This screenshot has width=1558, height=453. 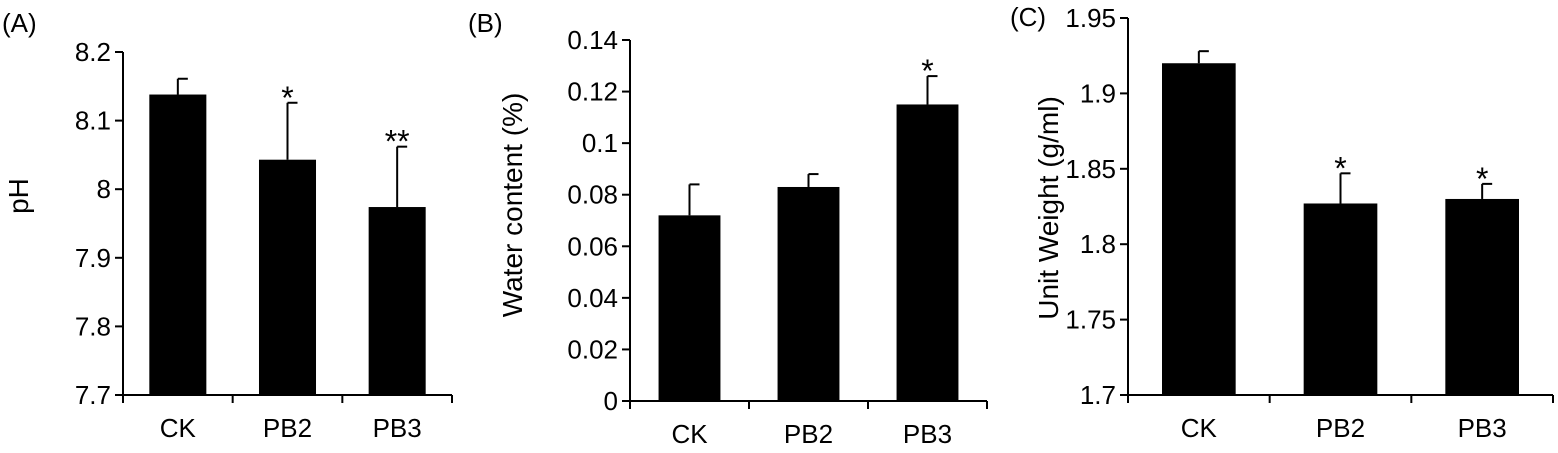 What do you see at coordinates (592, 92) in the screenshot?
I see `y-tick-label: 0.12` at bounding box center [592, 92].